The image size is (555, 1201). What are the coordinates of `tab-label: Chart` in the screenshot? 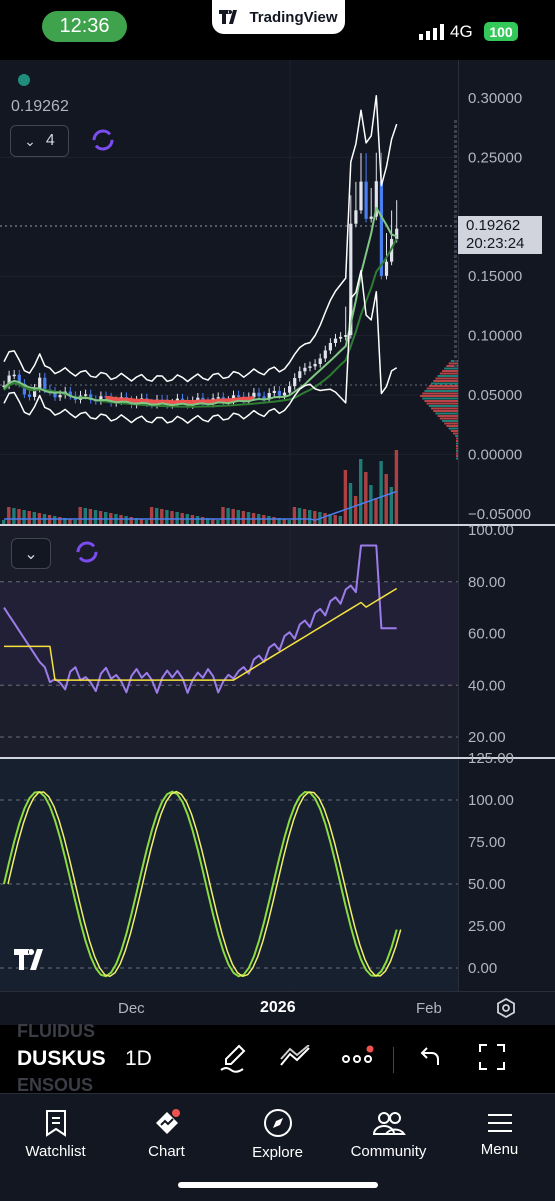 It's located at (166, 1151).